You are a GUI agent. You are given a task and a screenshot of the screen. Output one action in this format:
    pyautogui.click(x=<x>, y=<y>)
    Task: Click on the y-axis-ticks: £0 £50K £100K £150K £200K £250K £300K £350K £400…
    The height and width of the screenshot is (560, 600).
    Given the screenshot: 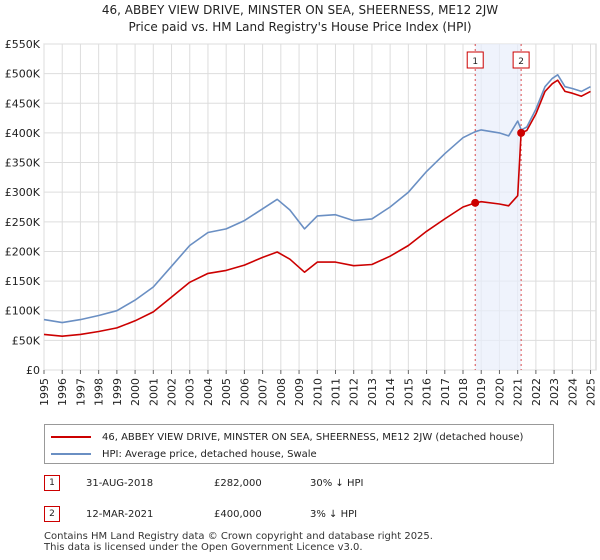 What is the action you would take?
    pyautogui.click(x=23, y=207)
    